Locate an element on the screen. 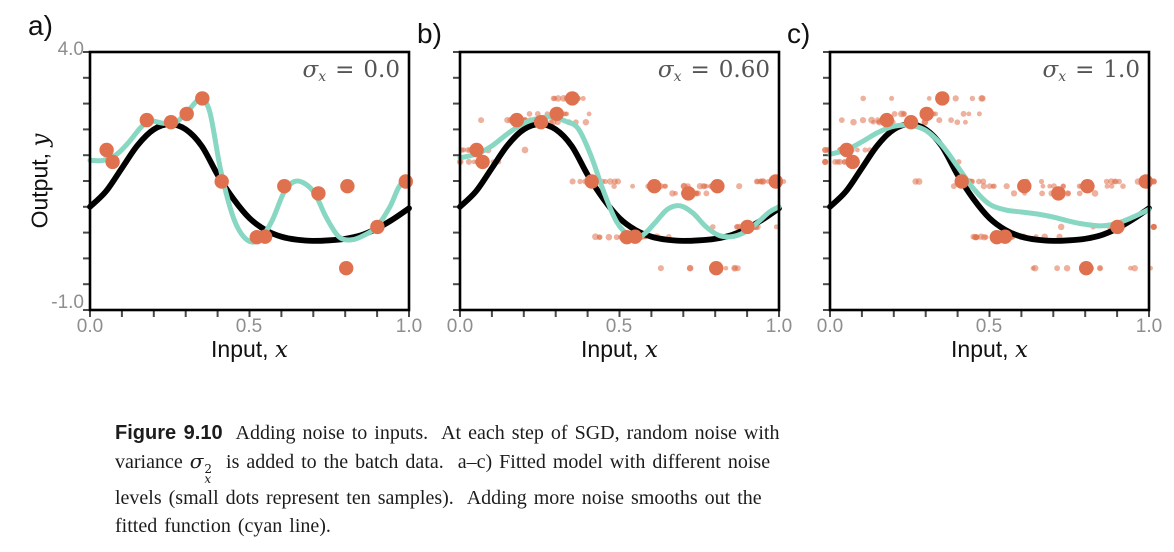  sigma-value: 0.60 is located at coordinates (744, 70).